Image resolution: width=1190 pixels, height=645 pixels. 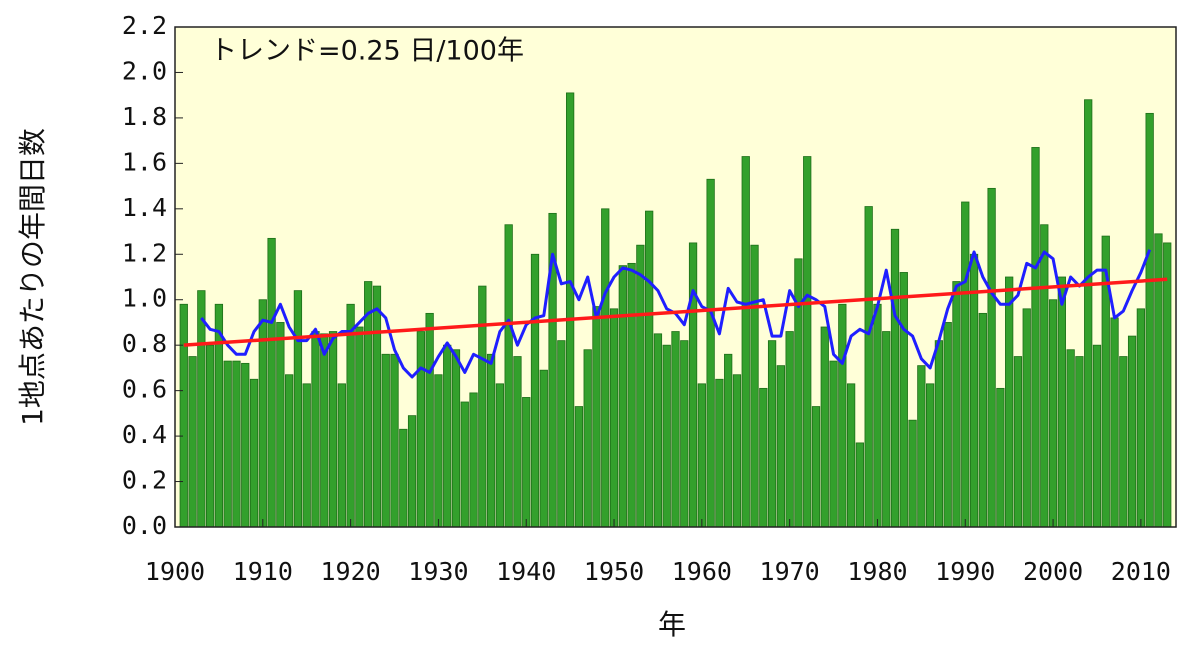 I want to click on x-tick-label: 2010, so click(x=1141, y=571).